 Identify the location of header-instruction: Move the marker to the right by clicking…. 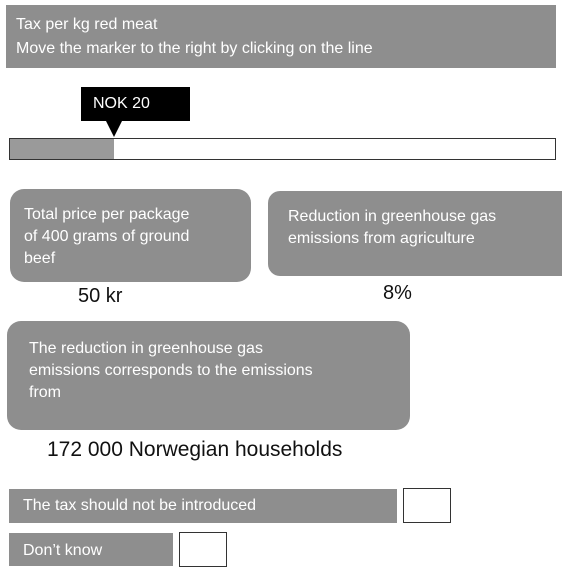
(194, 48).